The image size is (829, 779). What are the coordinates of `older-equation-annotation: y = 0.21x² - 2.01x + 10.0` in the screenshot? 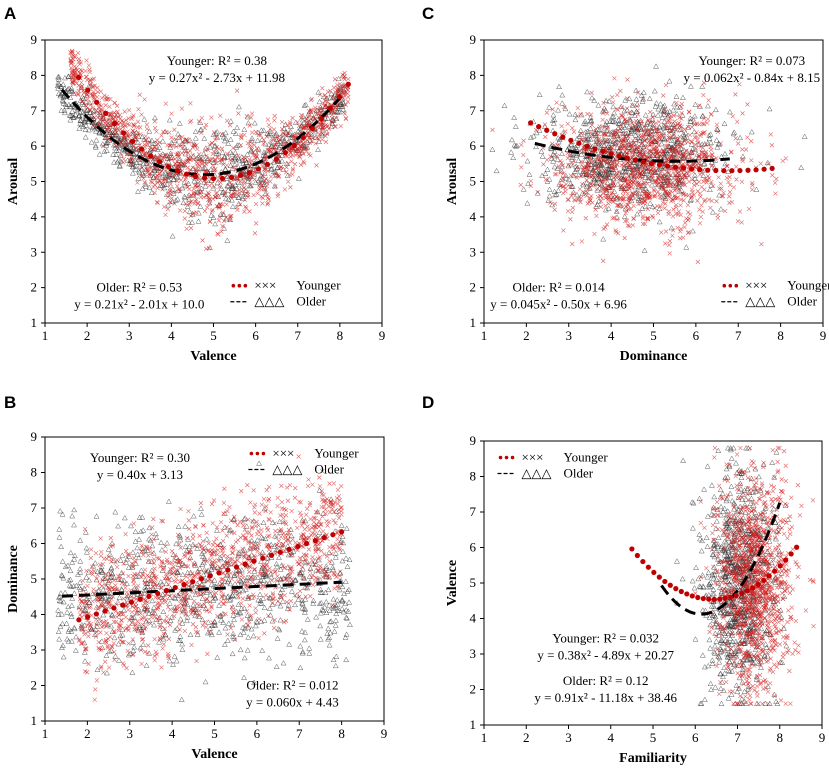 It's located at (139, 304).